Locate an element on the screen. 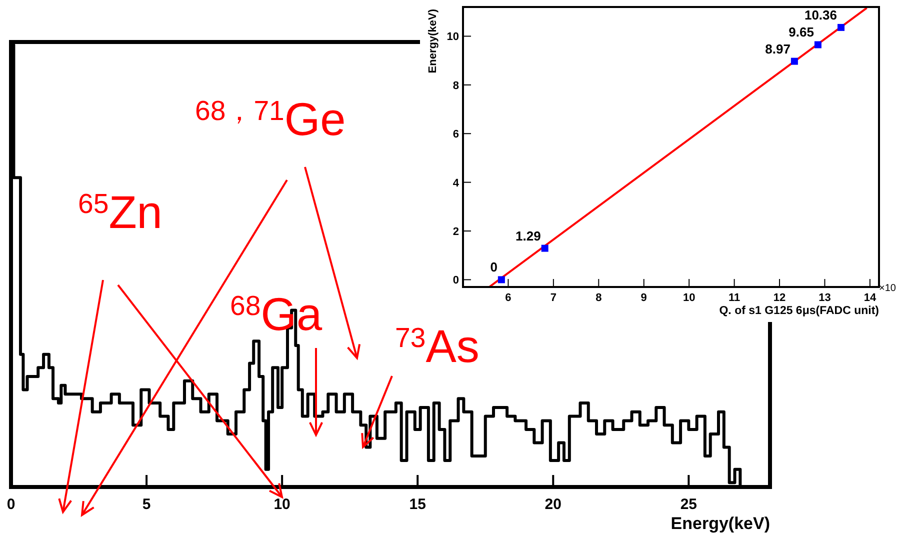 The width and height of the screenshot is (898, 538). x-tick-label: 13 is located at coordinates (824, 298).